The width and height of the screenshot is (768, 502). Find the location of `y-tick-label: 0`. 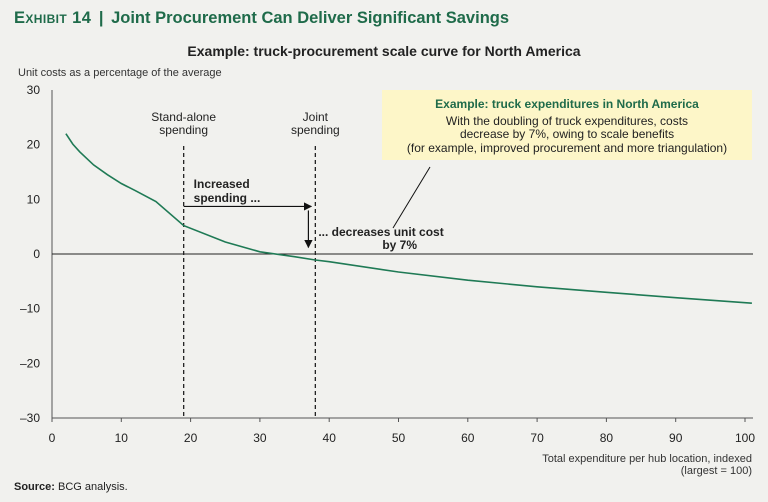

y-tick-label: 0 is located at coordinates (36, 254).